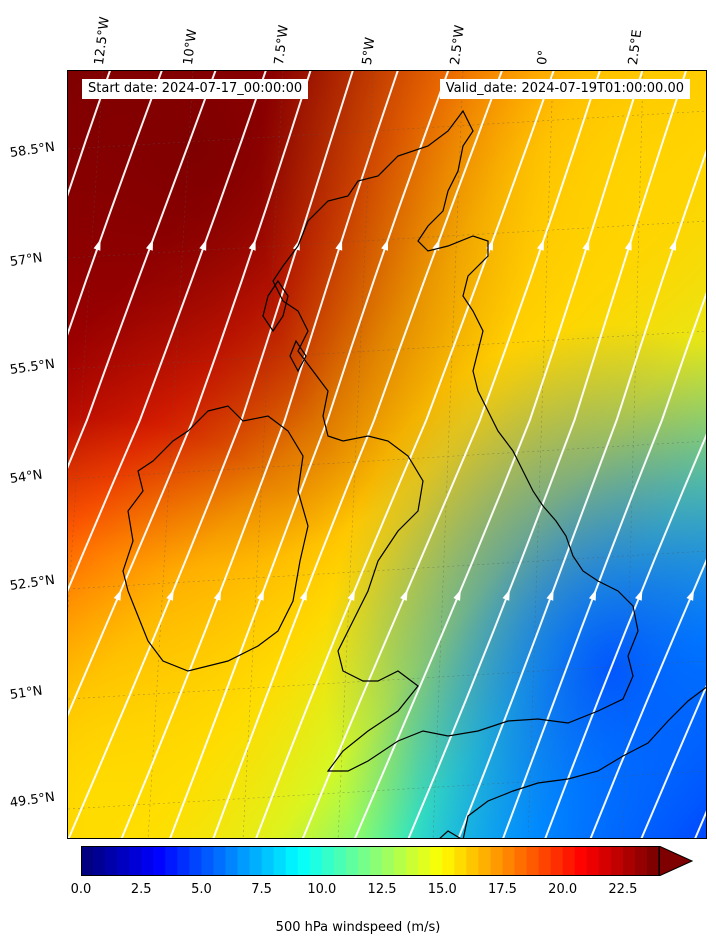 The width and height of the screenshot is (716, 949). What do you see at coordinates (636, 47) in the screenshot?
I see `lon-label-2-5e: 2.5°E` at bounding box center [636, 47].